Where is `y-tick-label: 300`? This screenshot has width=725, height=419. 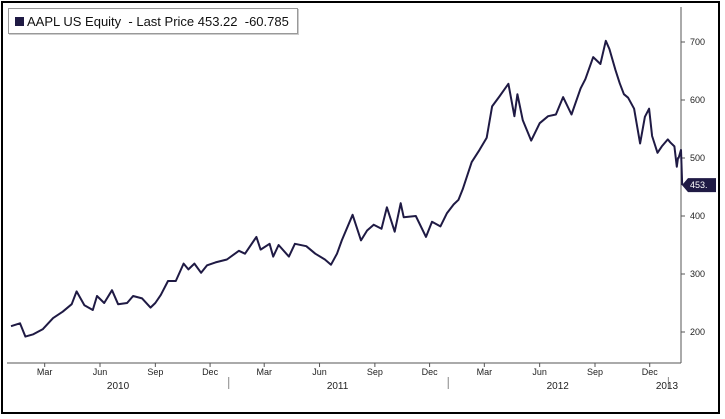
y-tick-label: 300 is located at coordinates (697, 274).